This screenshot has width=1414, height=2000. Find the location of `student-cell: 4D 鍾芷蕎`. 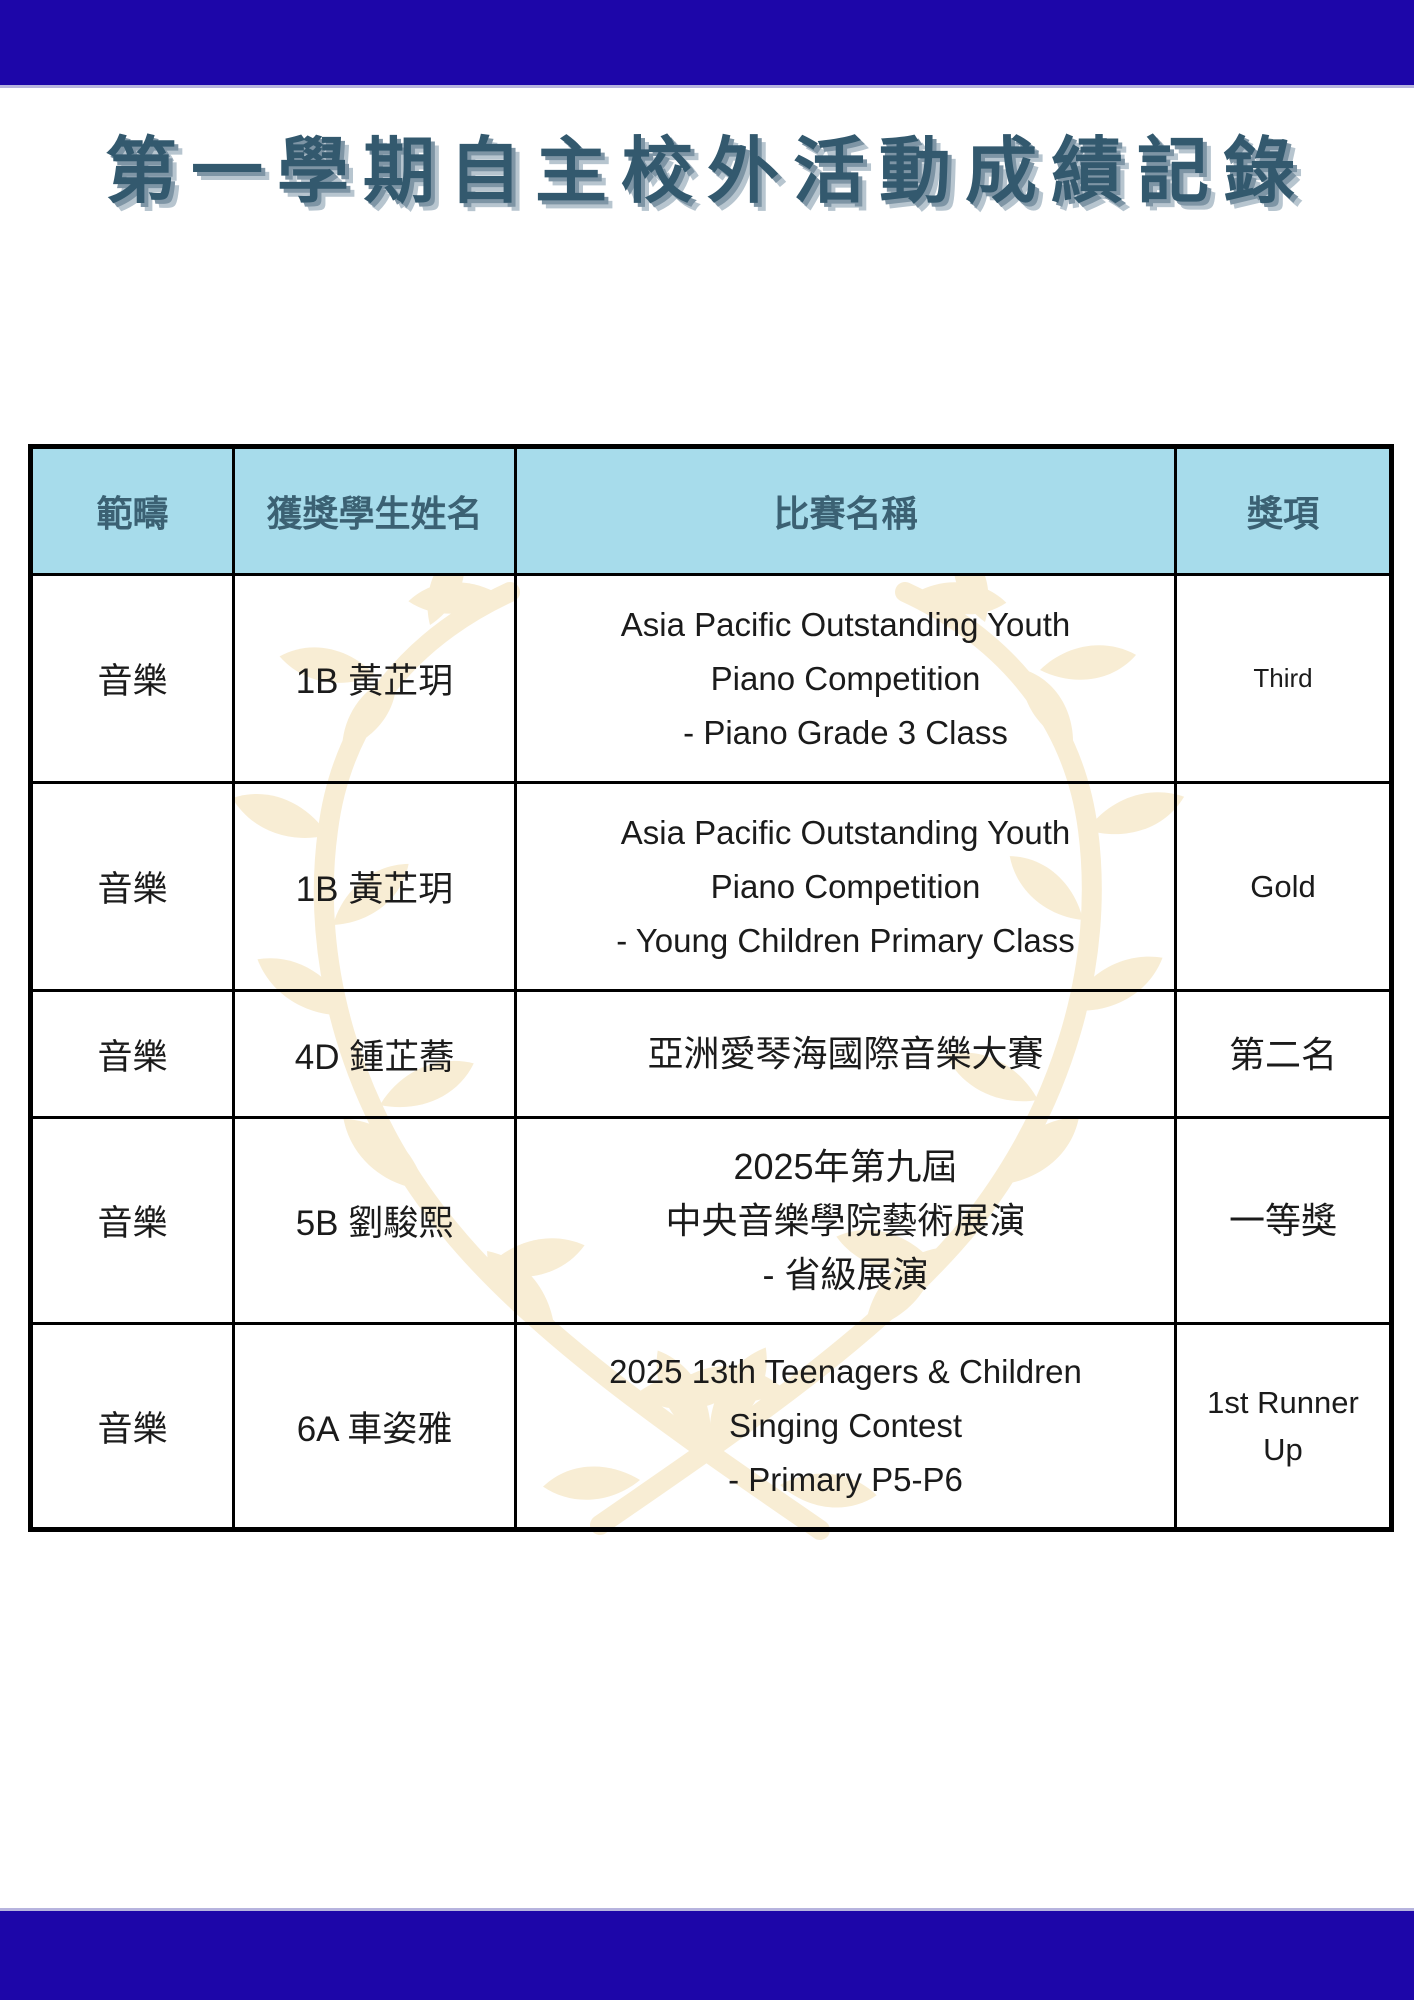

student-cell: 4D 鍾芷蕎 is located at coordinates (374, 1054).